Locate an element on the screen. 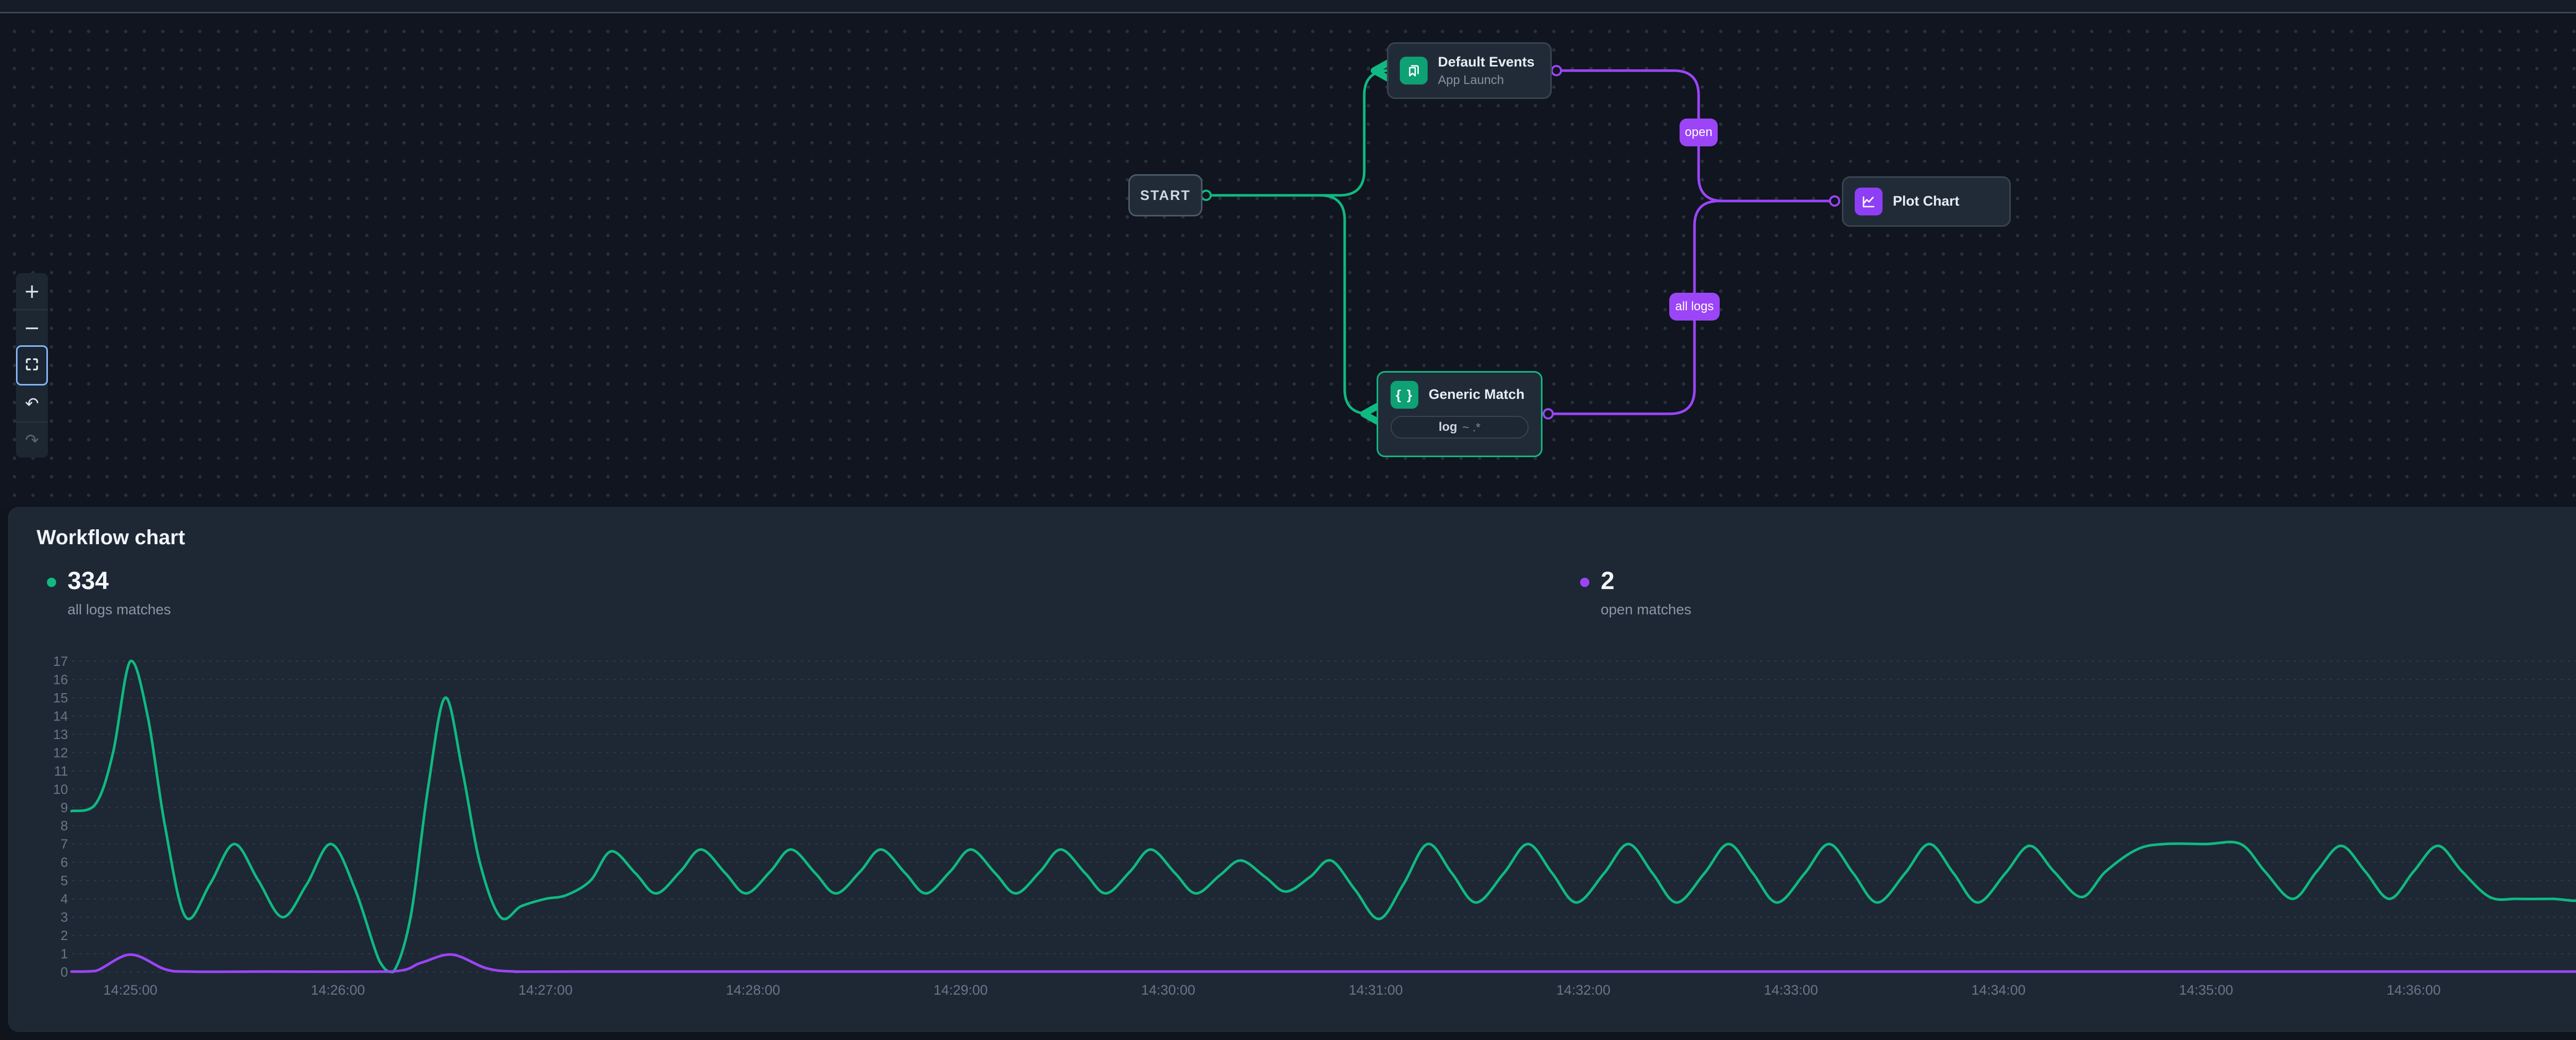 The width and height of the screenshot is (2576, 1040). metric-dot-purple is located at coordinates (1584, 583).